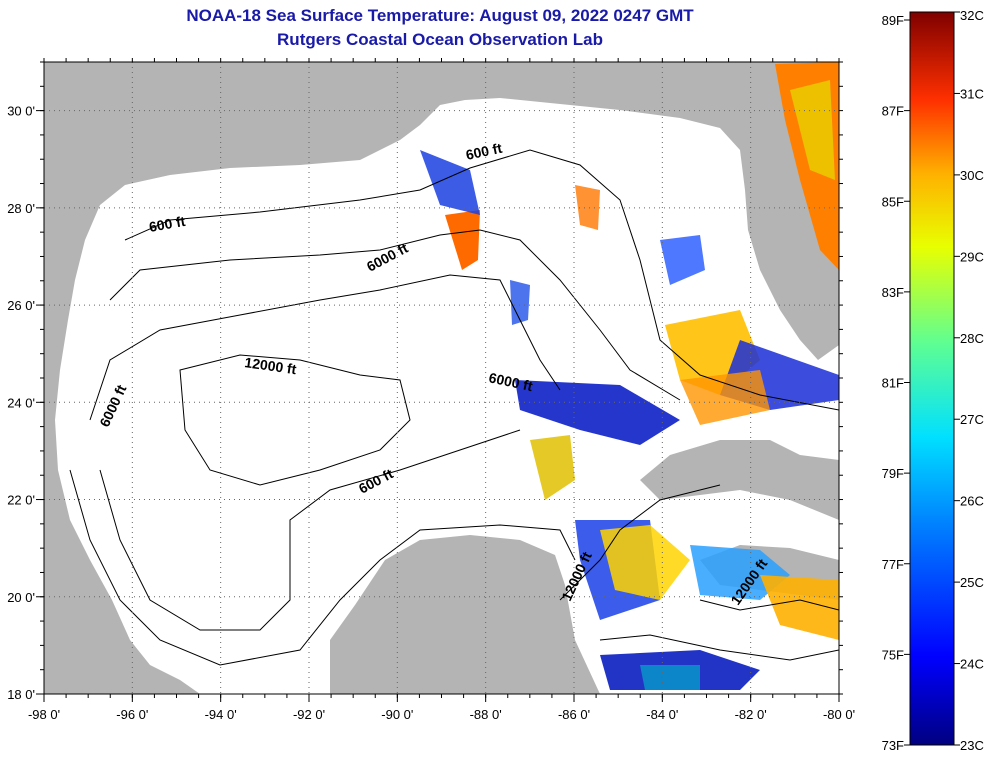 The image size is (992, 761). What do you see at coordinates (271, 365) in the screenshot?
I see `contour-label: 12000 ft` at bounding box center [271, 365].